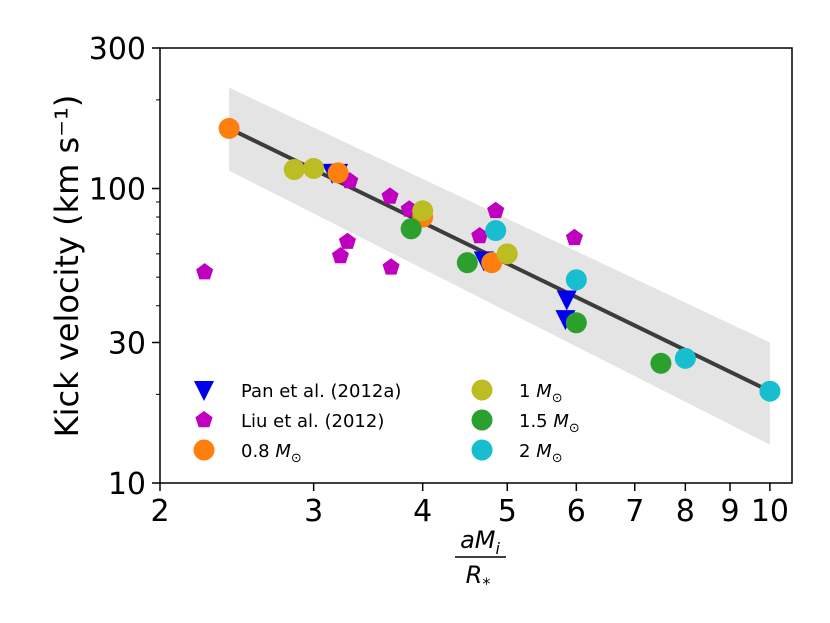 The image size is (830, 623). I want to click on legend-entry: 2 M⊙, so click(517, 452).